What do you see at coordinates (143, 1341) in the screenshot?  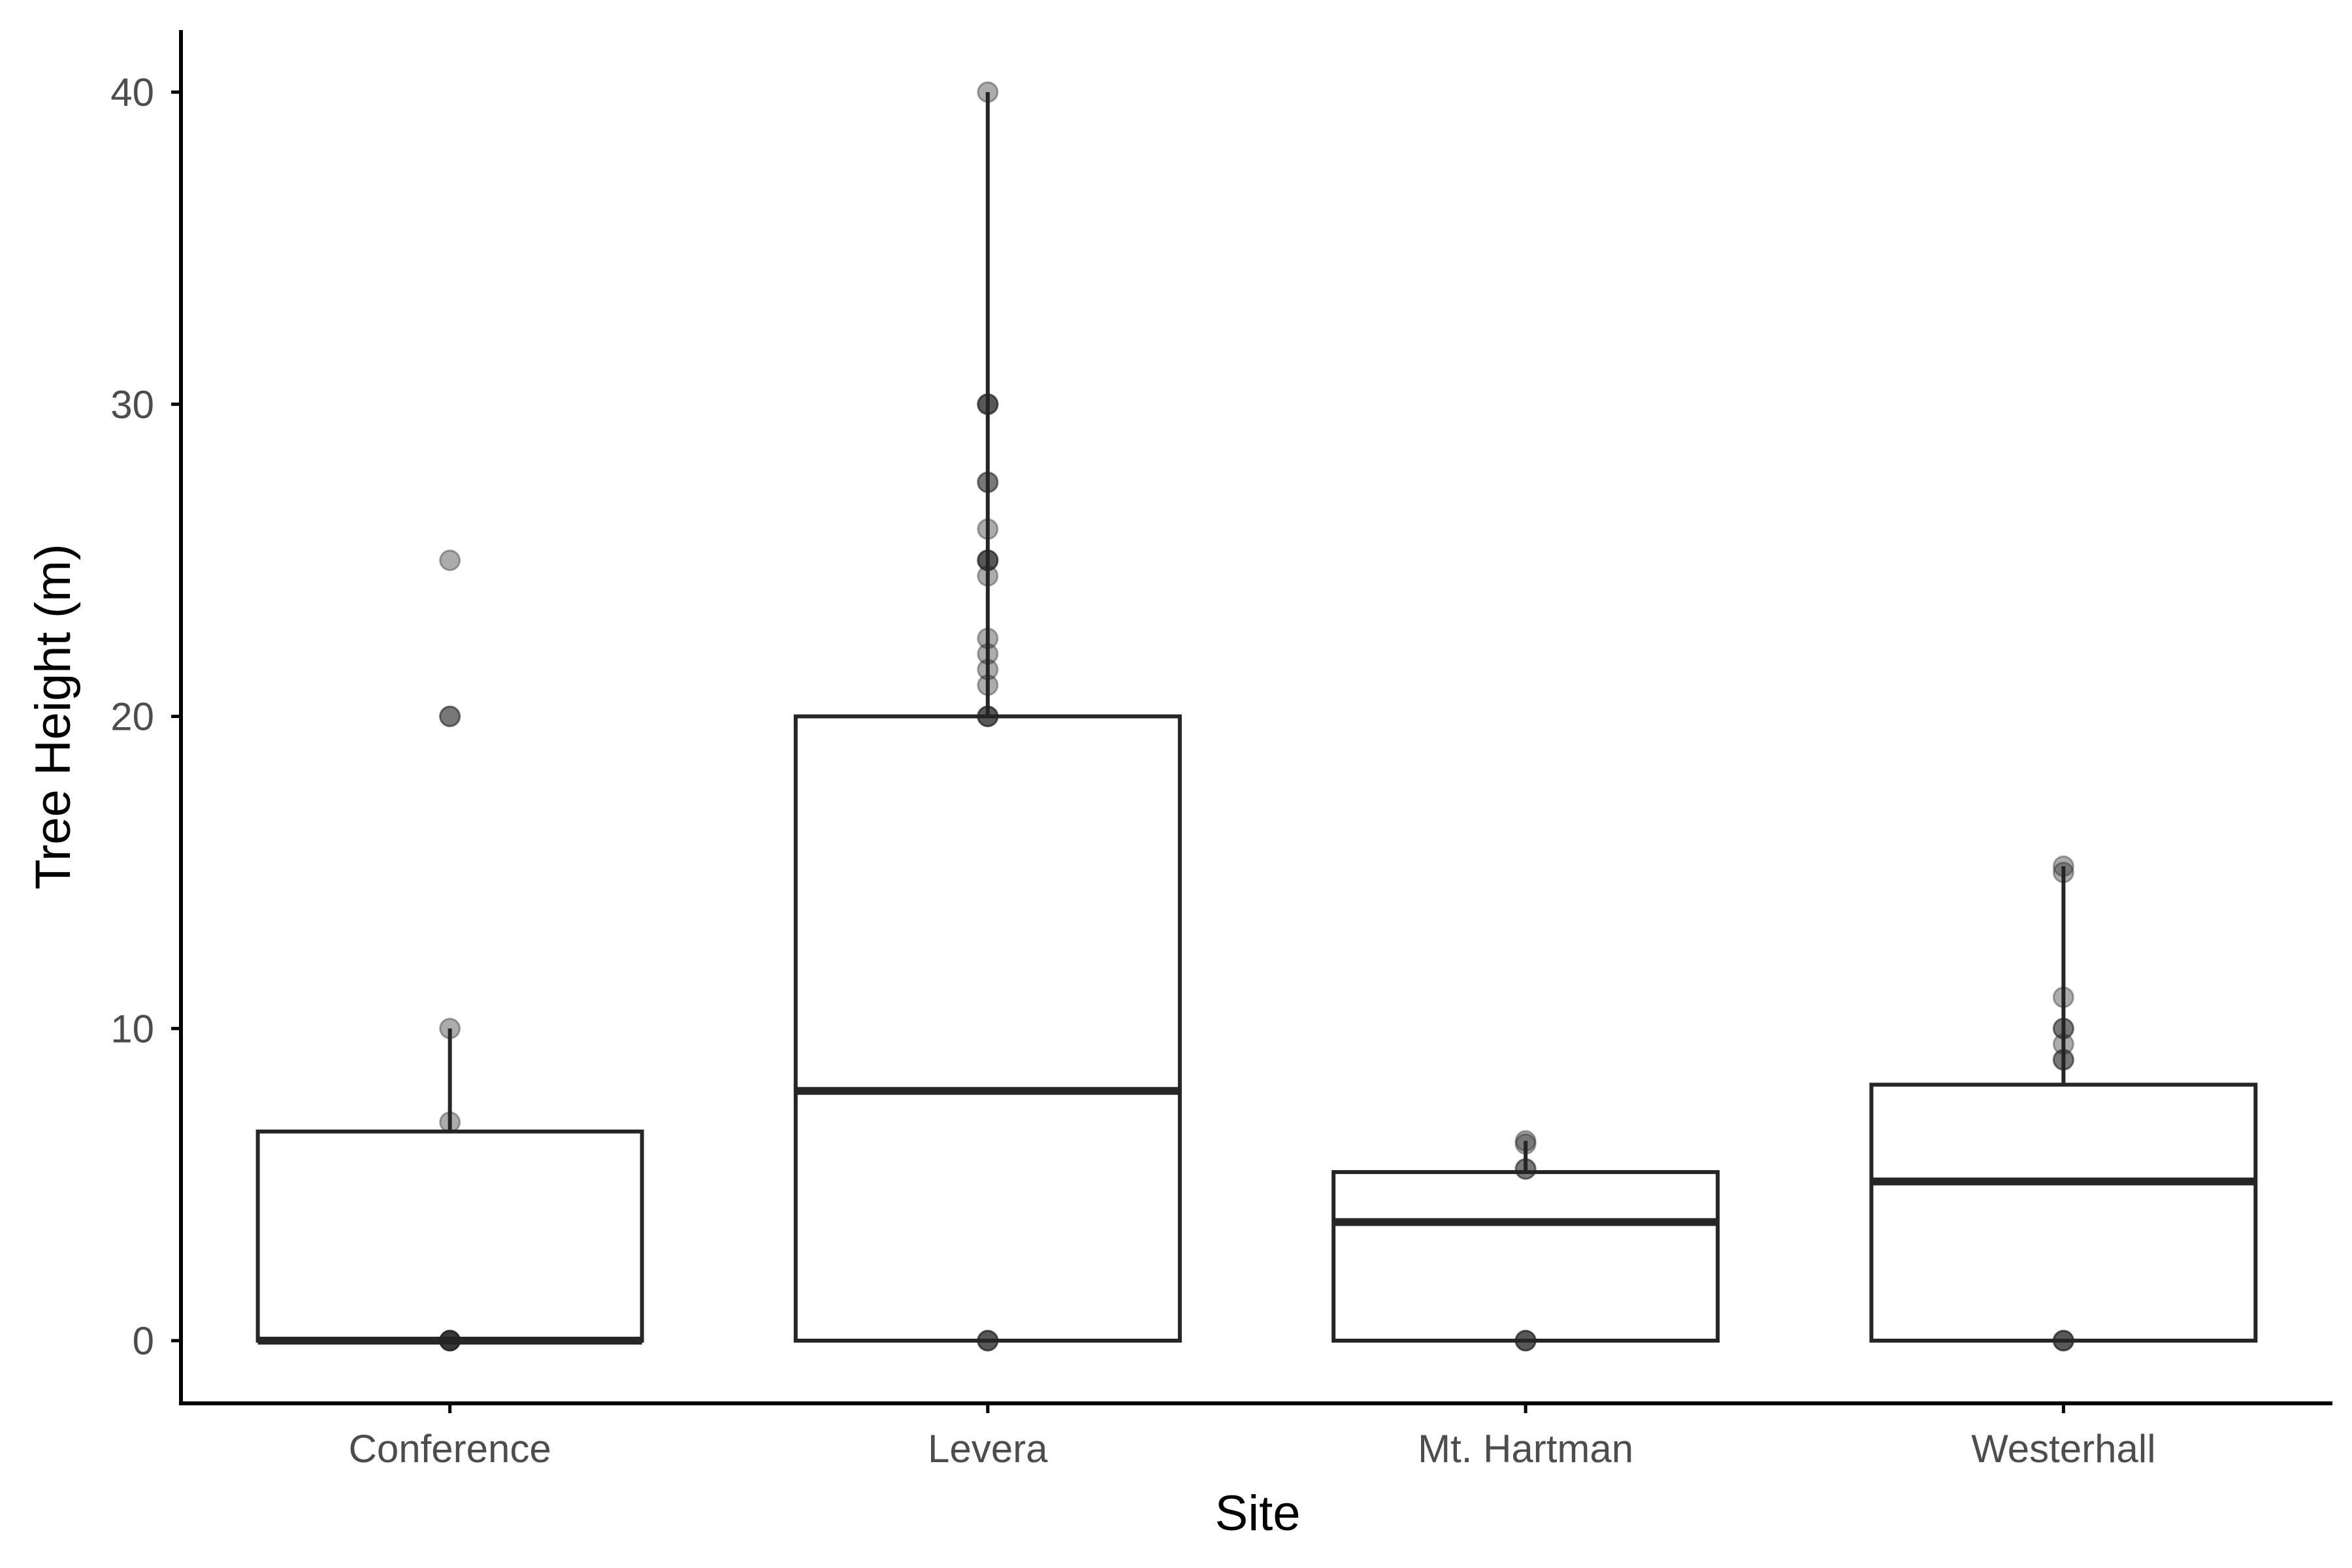 I see `y-tick-label: 0` at bounding box center [143, 1341].